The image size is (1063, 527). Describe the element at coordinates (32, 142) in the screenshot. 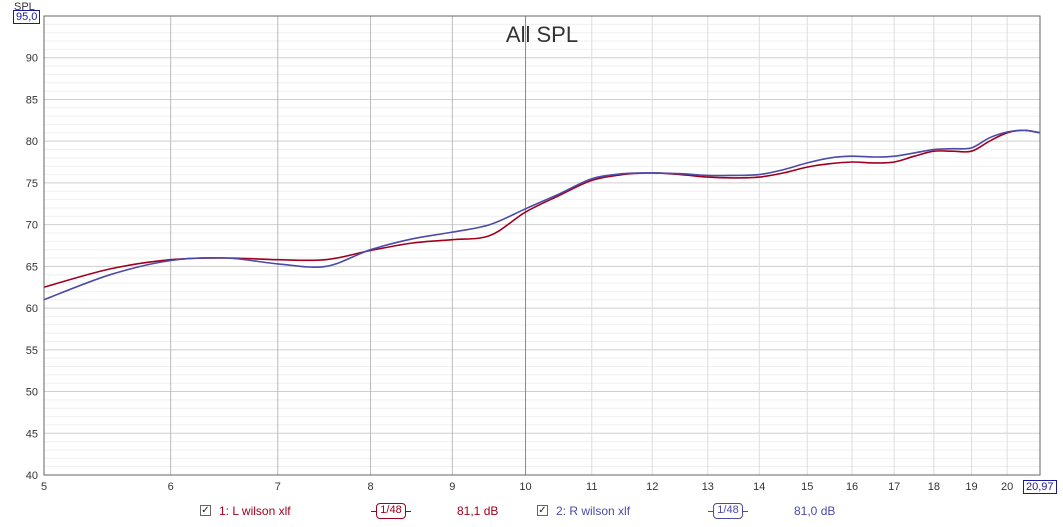

I see `y-tick-label: 80` at that location.